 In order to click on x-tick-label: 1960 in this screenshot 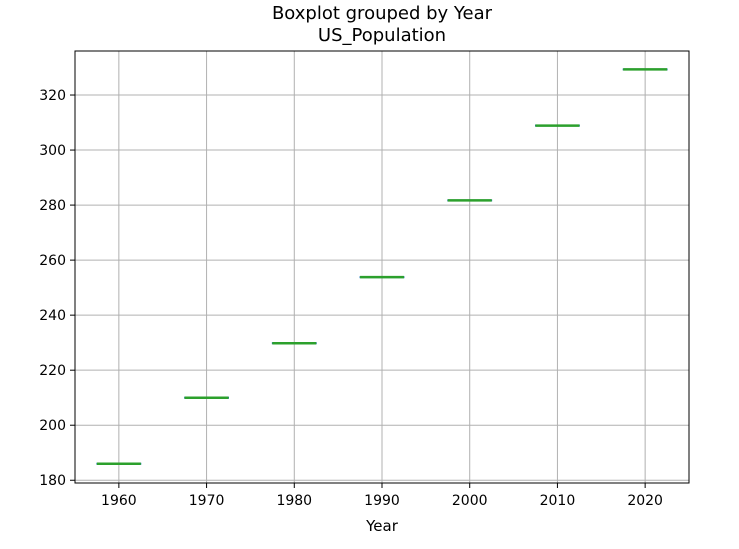, I will do `click(119, 501)`.